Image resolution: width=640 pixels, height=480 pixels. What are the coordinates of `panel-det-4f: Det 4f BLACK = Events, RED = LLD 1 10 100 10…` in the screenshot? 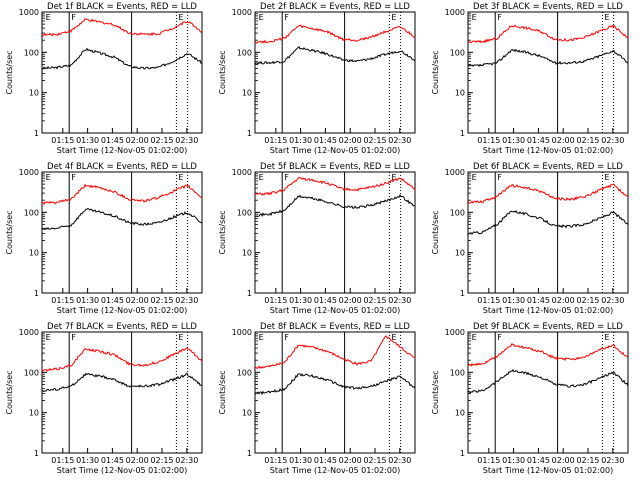 It's located at (106, 240).